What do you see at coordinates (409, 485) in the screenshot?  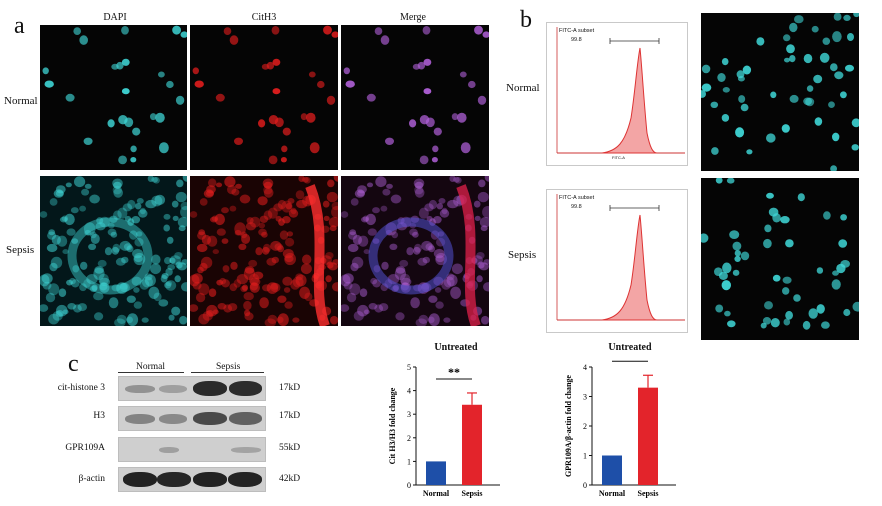 I see `y-tick-label: 0` at bounding box center [409, 485].